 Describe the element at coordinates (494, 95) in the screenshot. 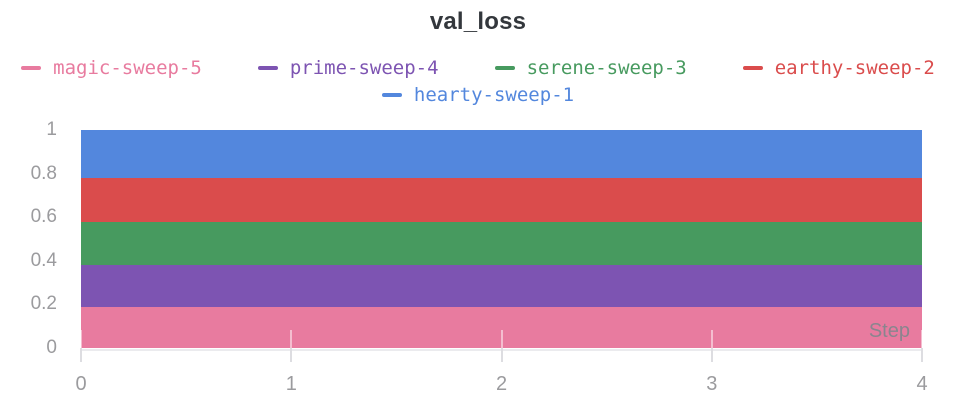

I see `legend-item-label: hearty-sweep-1` at that location.